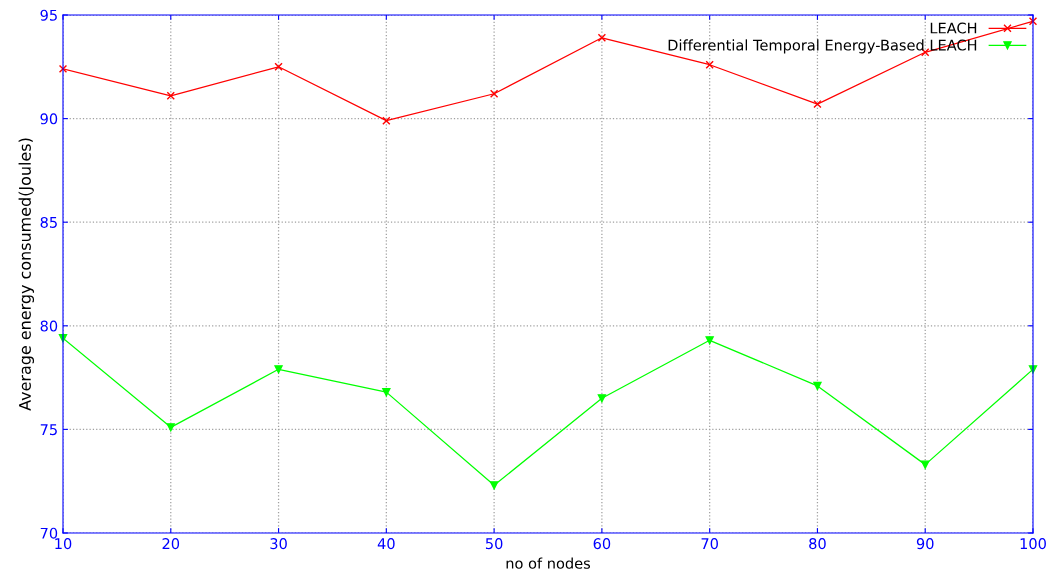  What do you see at coordinates (709, 544) in the screenshot?
I see `x-tick-label: 70` at bounding box center [709, 544].